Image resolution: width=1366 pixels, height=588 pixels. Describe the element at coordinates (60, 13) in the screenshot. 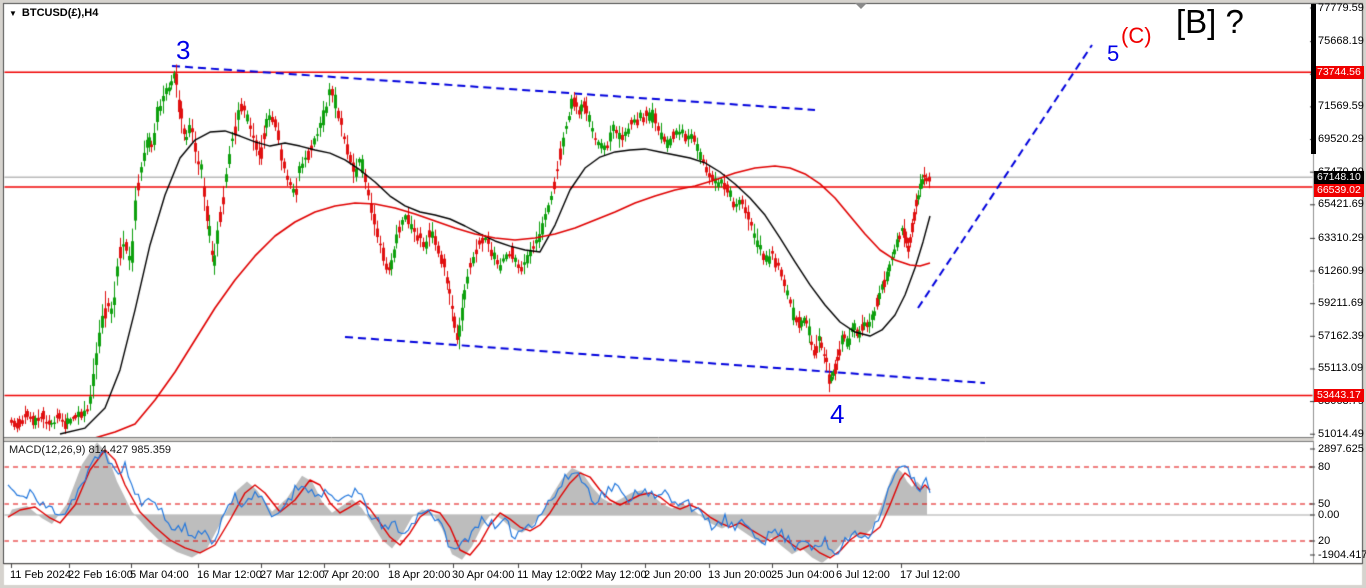

I see `symbol-label: BTCUSD(£),H4` at that location.